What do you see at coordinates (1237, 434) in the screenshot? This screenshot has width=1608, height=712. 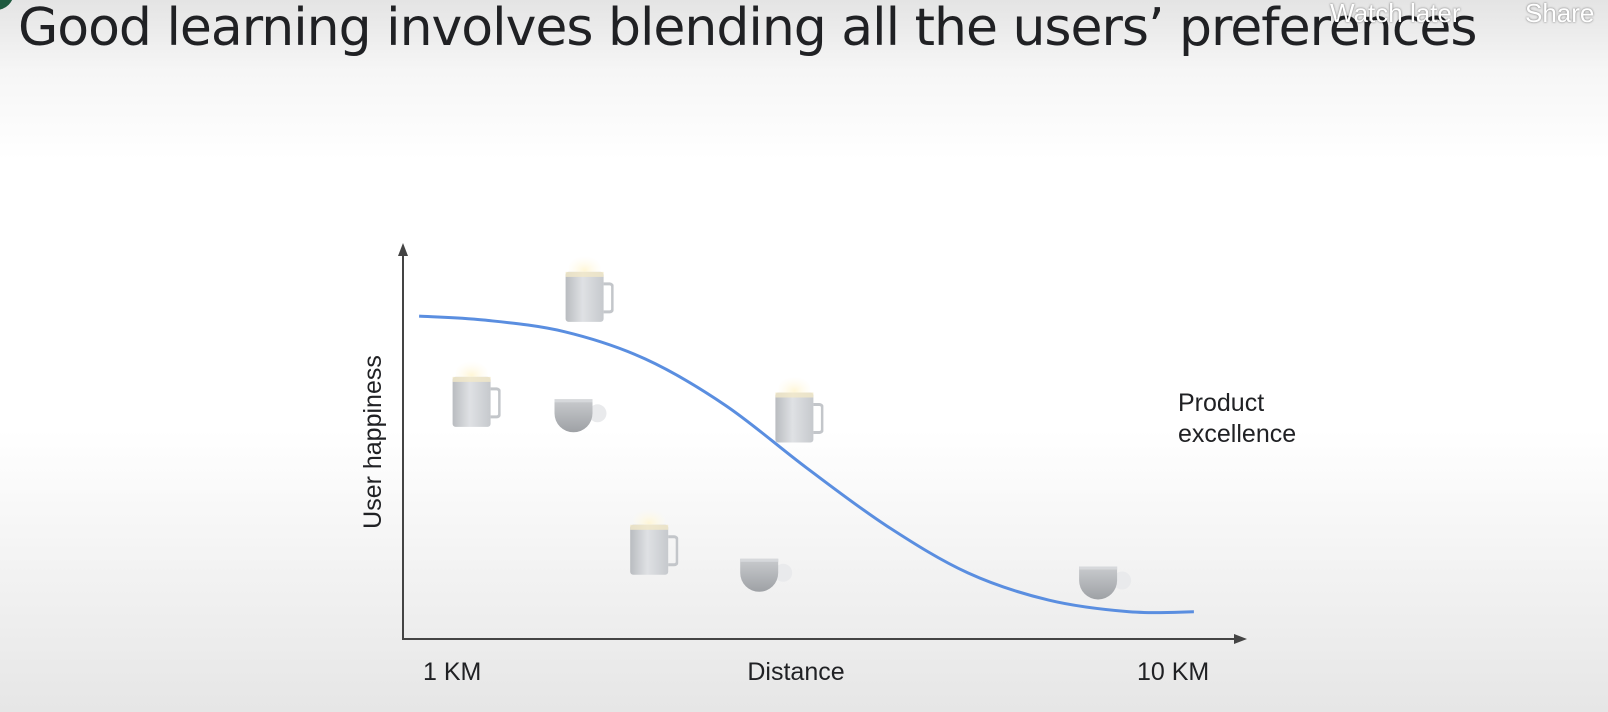 I see `annotation-line-2: excellence` at bounding box center [1237, 434].